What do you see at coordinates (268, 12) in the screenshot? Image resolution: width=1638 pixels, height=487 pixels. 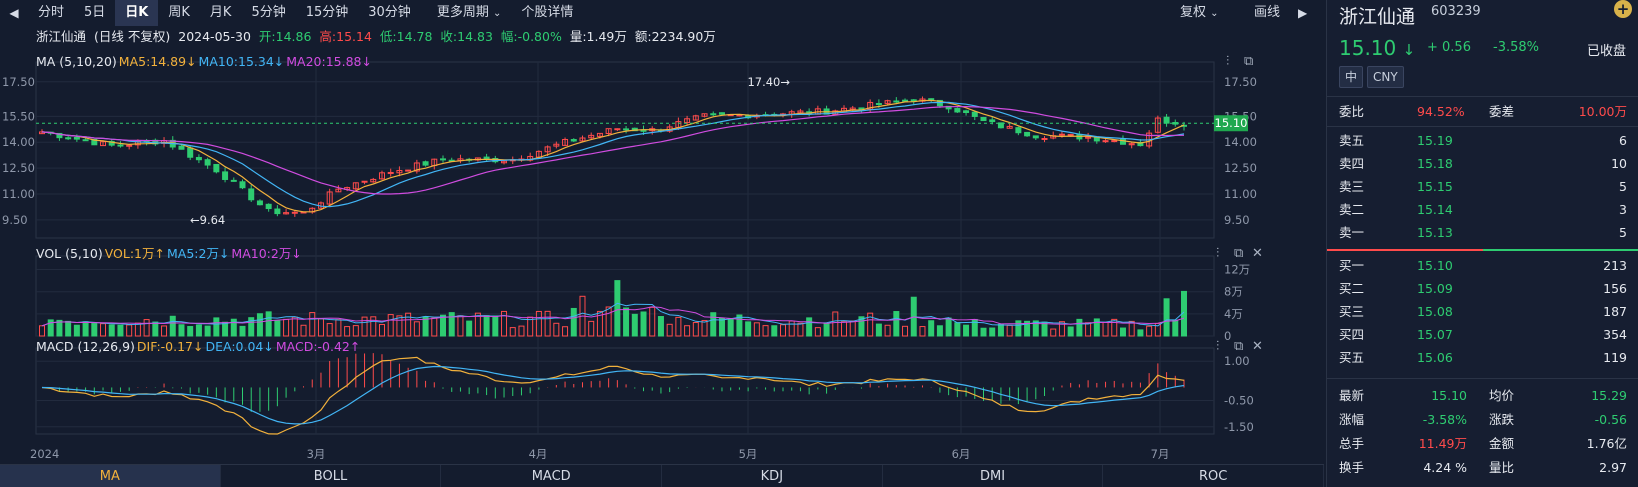 I see `tab-5min: 5分钟` at bounding box center [268, 12].